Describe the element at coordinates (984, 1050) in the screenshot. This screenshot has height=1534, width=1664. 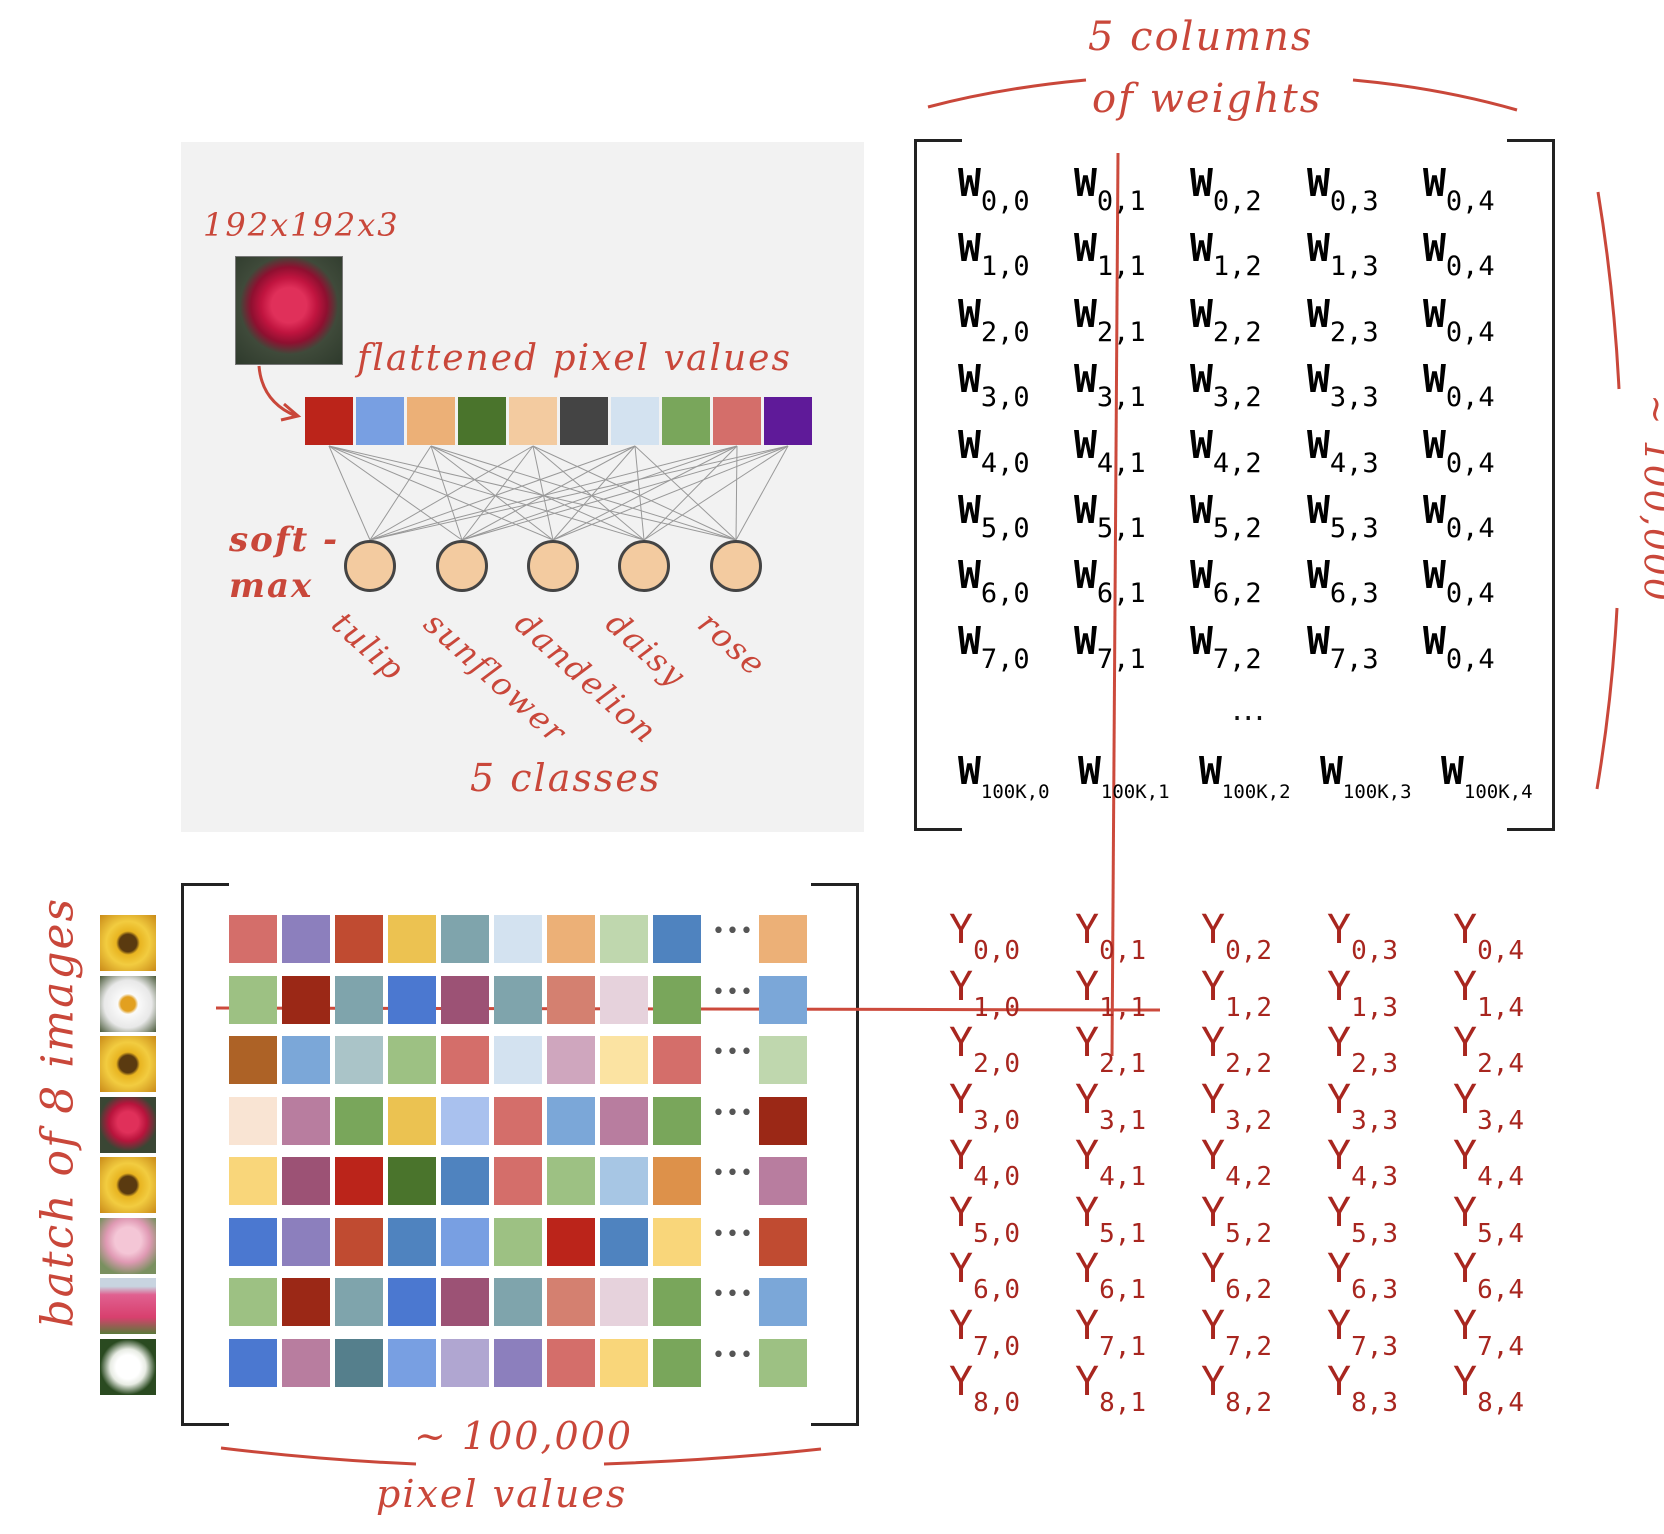
I see `output-cell: Y2,0` at that location.